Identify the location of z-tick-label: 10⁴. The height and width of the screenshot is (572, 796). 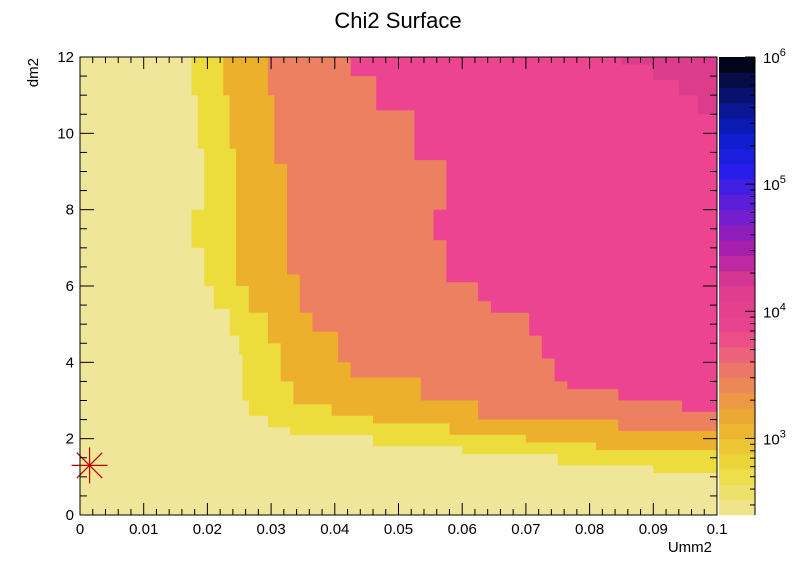
(774, 311).